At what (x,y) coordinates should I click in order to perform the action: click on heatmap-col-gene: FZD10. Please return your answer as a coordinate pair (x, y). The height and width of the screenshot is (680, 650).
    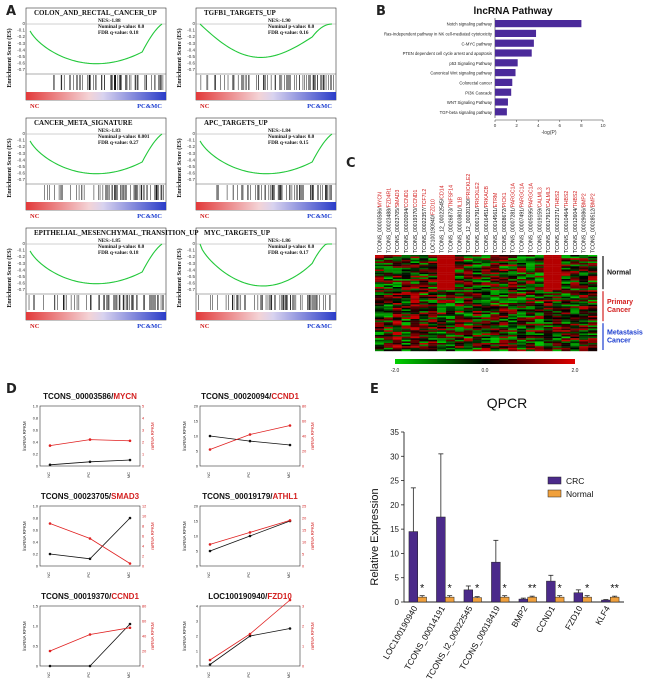
    Looking at the image, I should click on (434, 207).